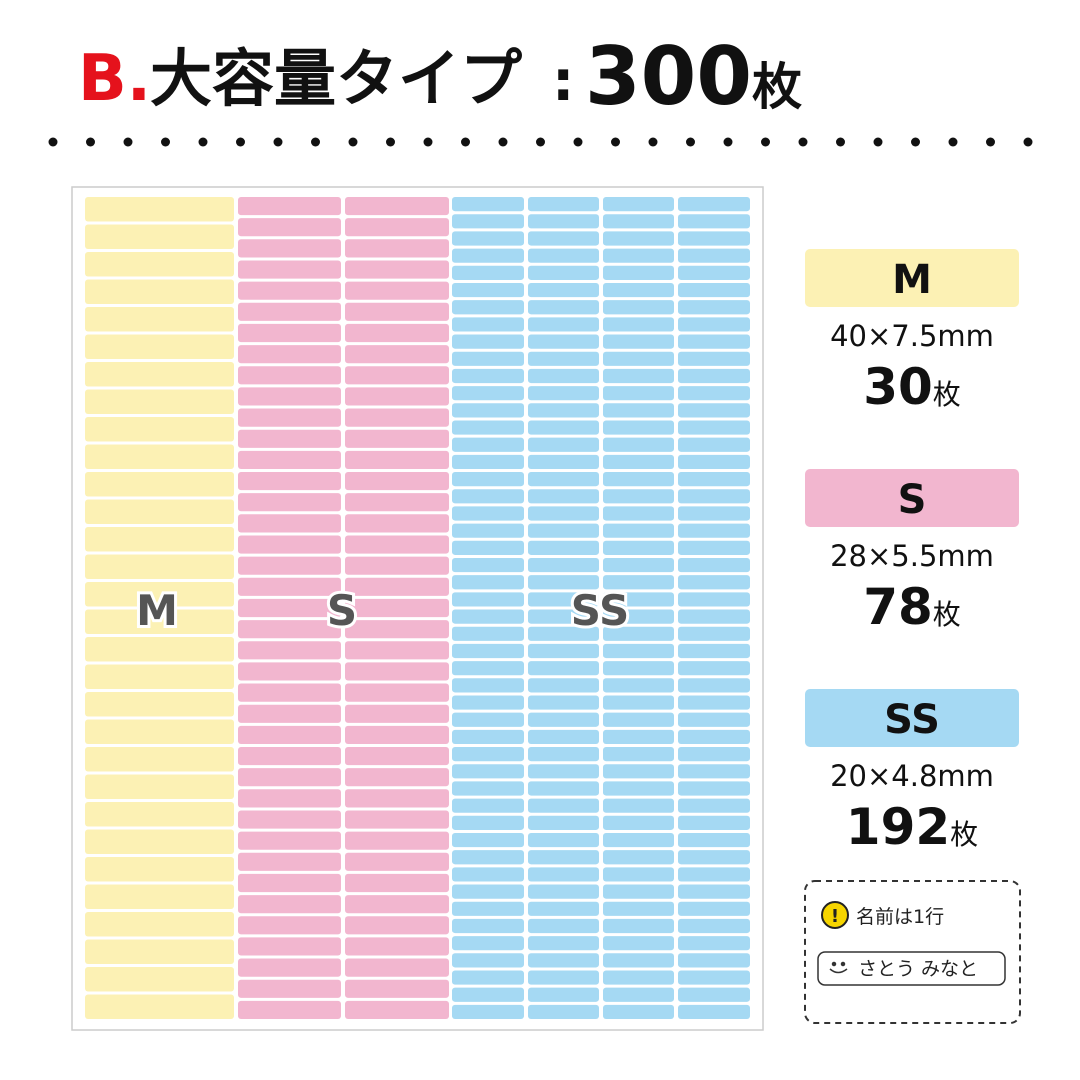  Describe the element at coordinates (912, 556) in the screenshot. I see `legend-size: 28×5.5mm` at that location.